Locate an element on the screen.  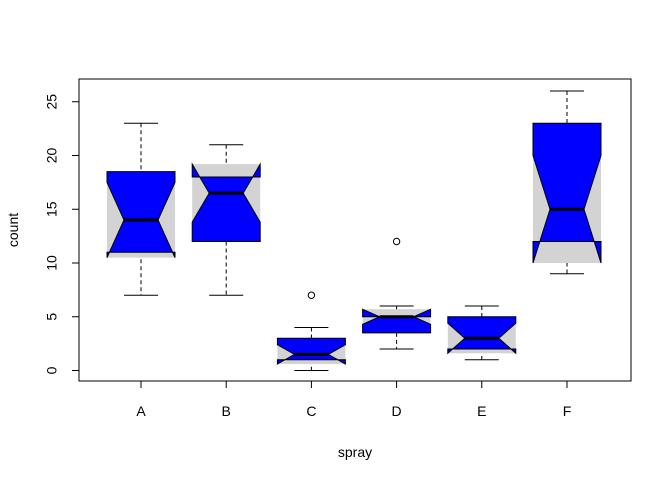
box-C is located at coordinates (311, 331).